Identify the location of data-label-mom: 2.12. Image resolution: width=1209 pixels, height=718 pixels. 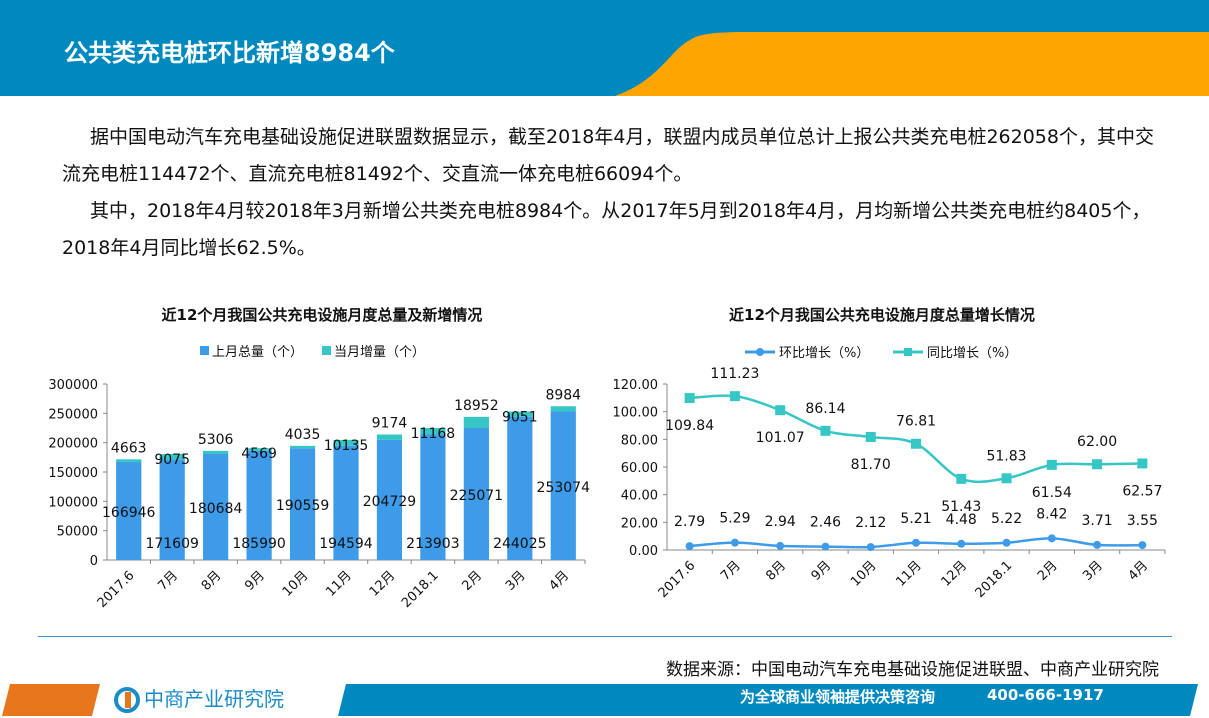
(870, 523).